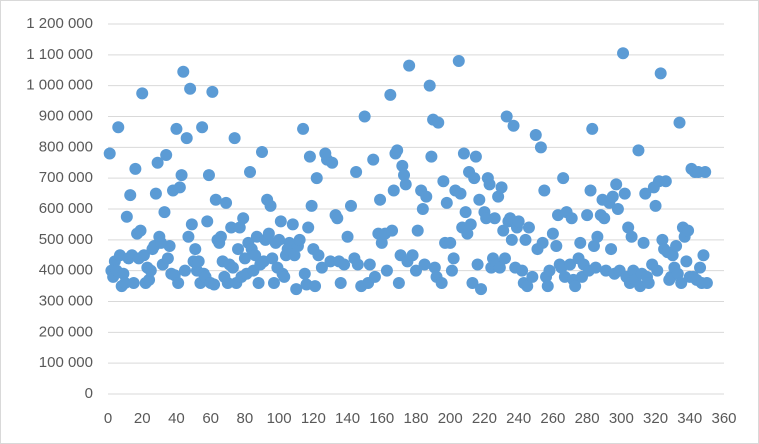 The width and height of the screenshot is (759, 444). I want to click on y-tick-label: 200 000, so click(66, 331).